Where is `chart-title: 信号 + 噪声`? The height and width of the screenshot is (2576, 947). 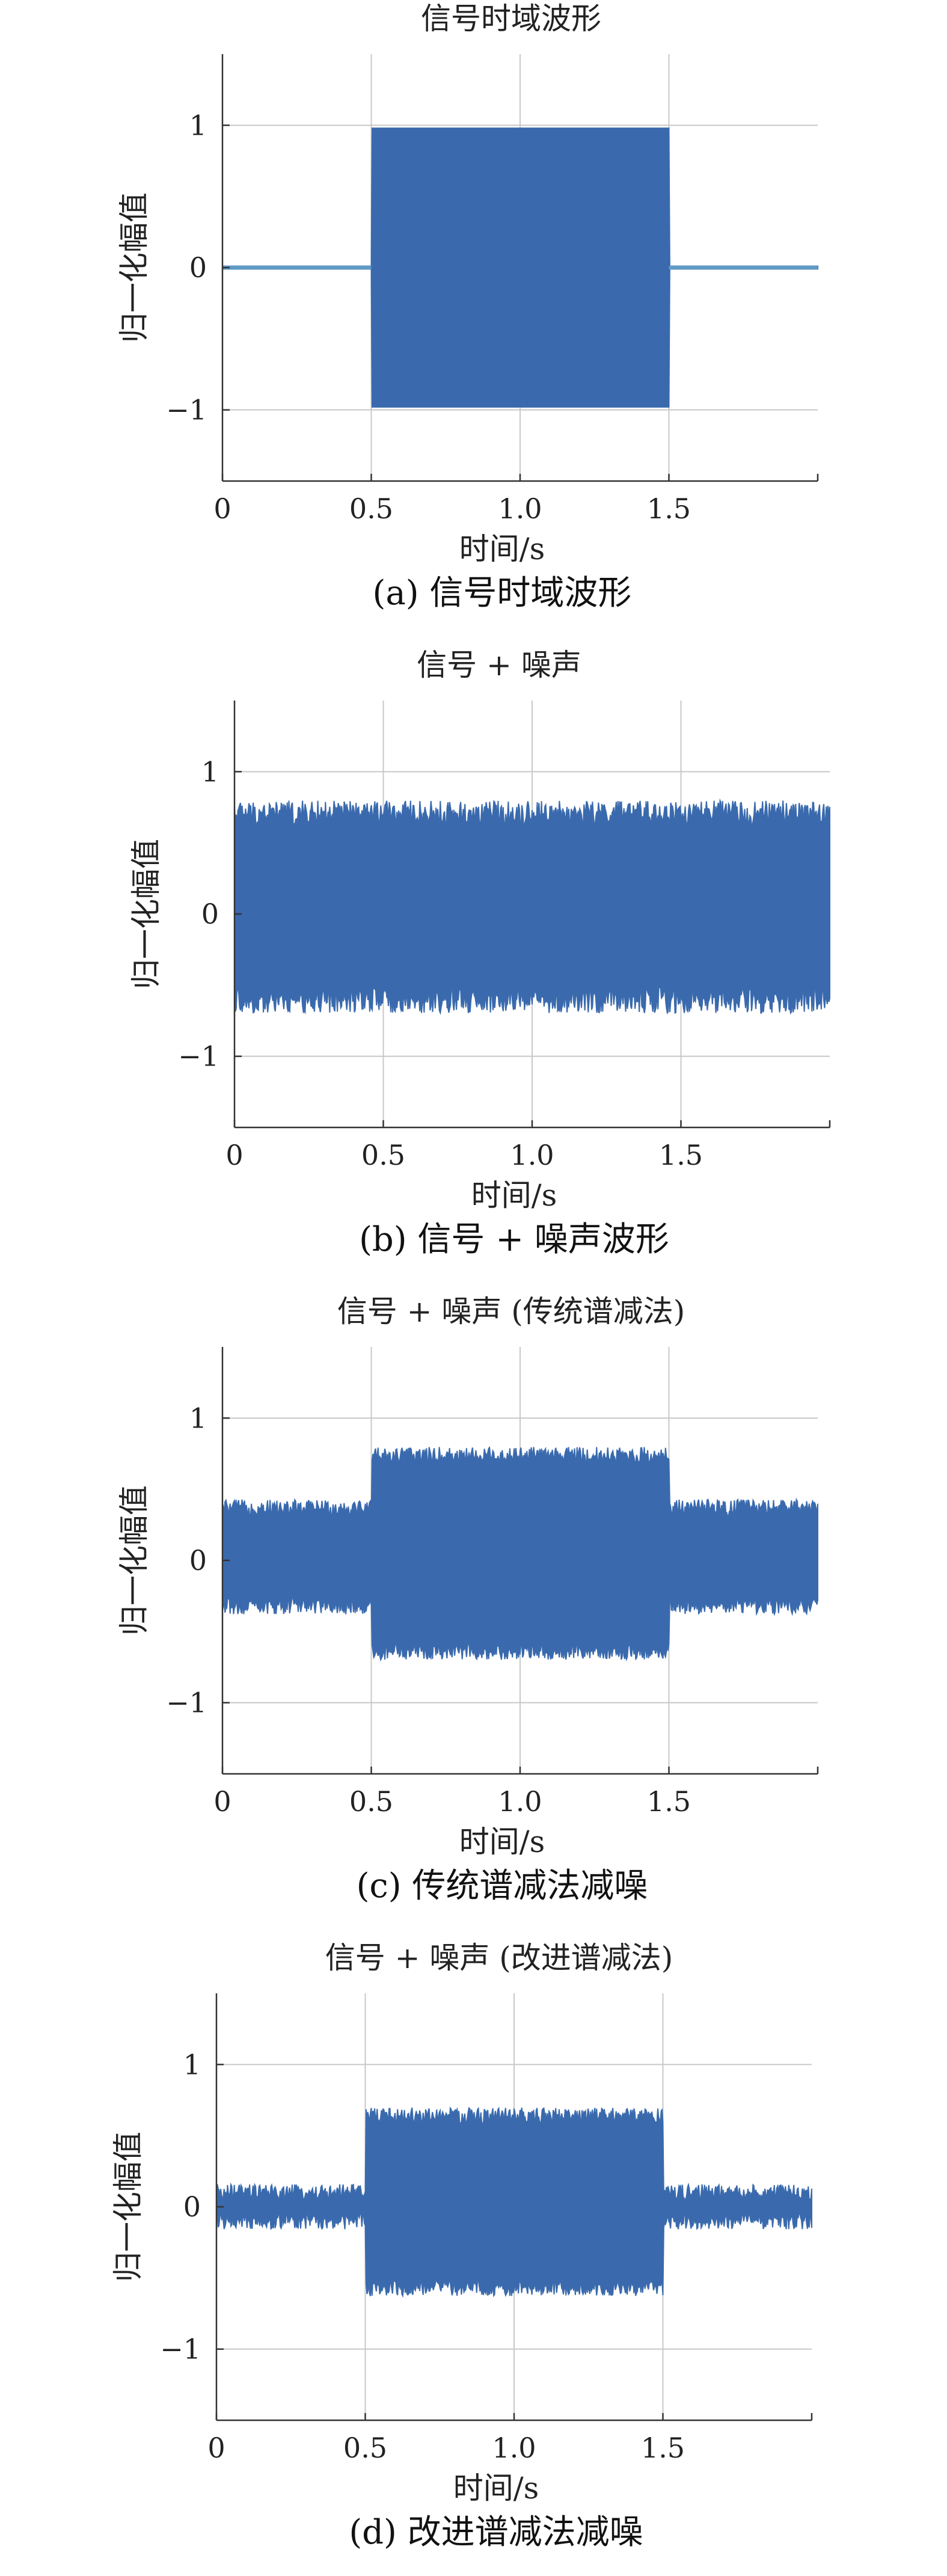 chart-title: 信号 + 噪声 is located at coordinates (499, 665).